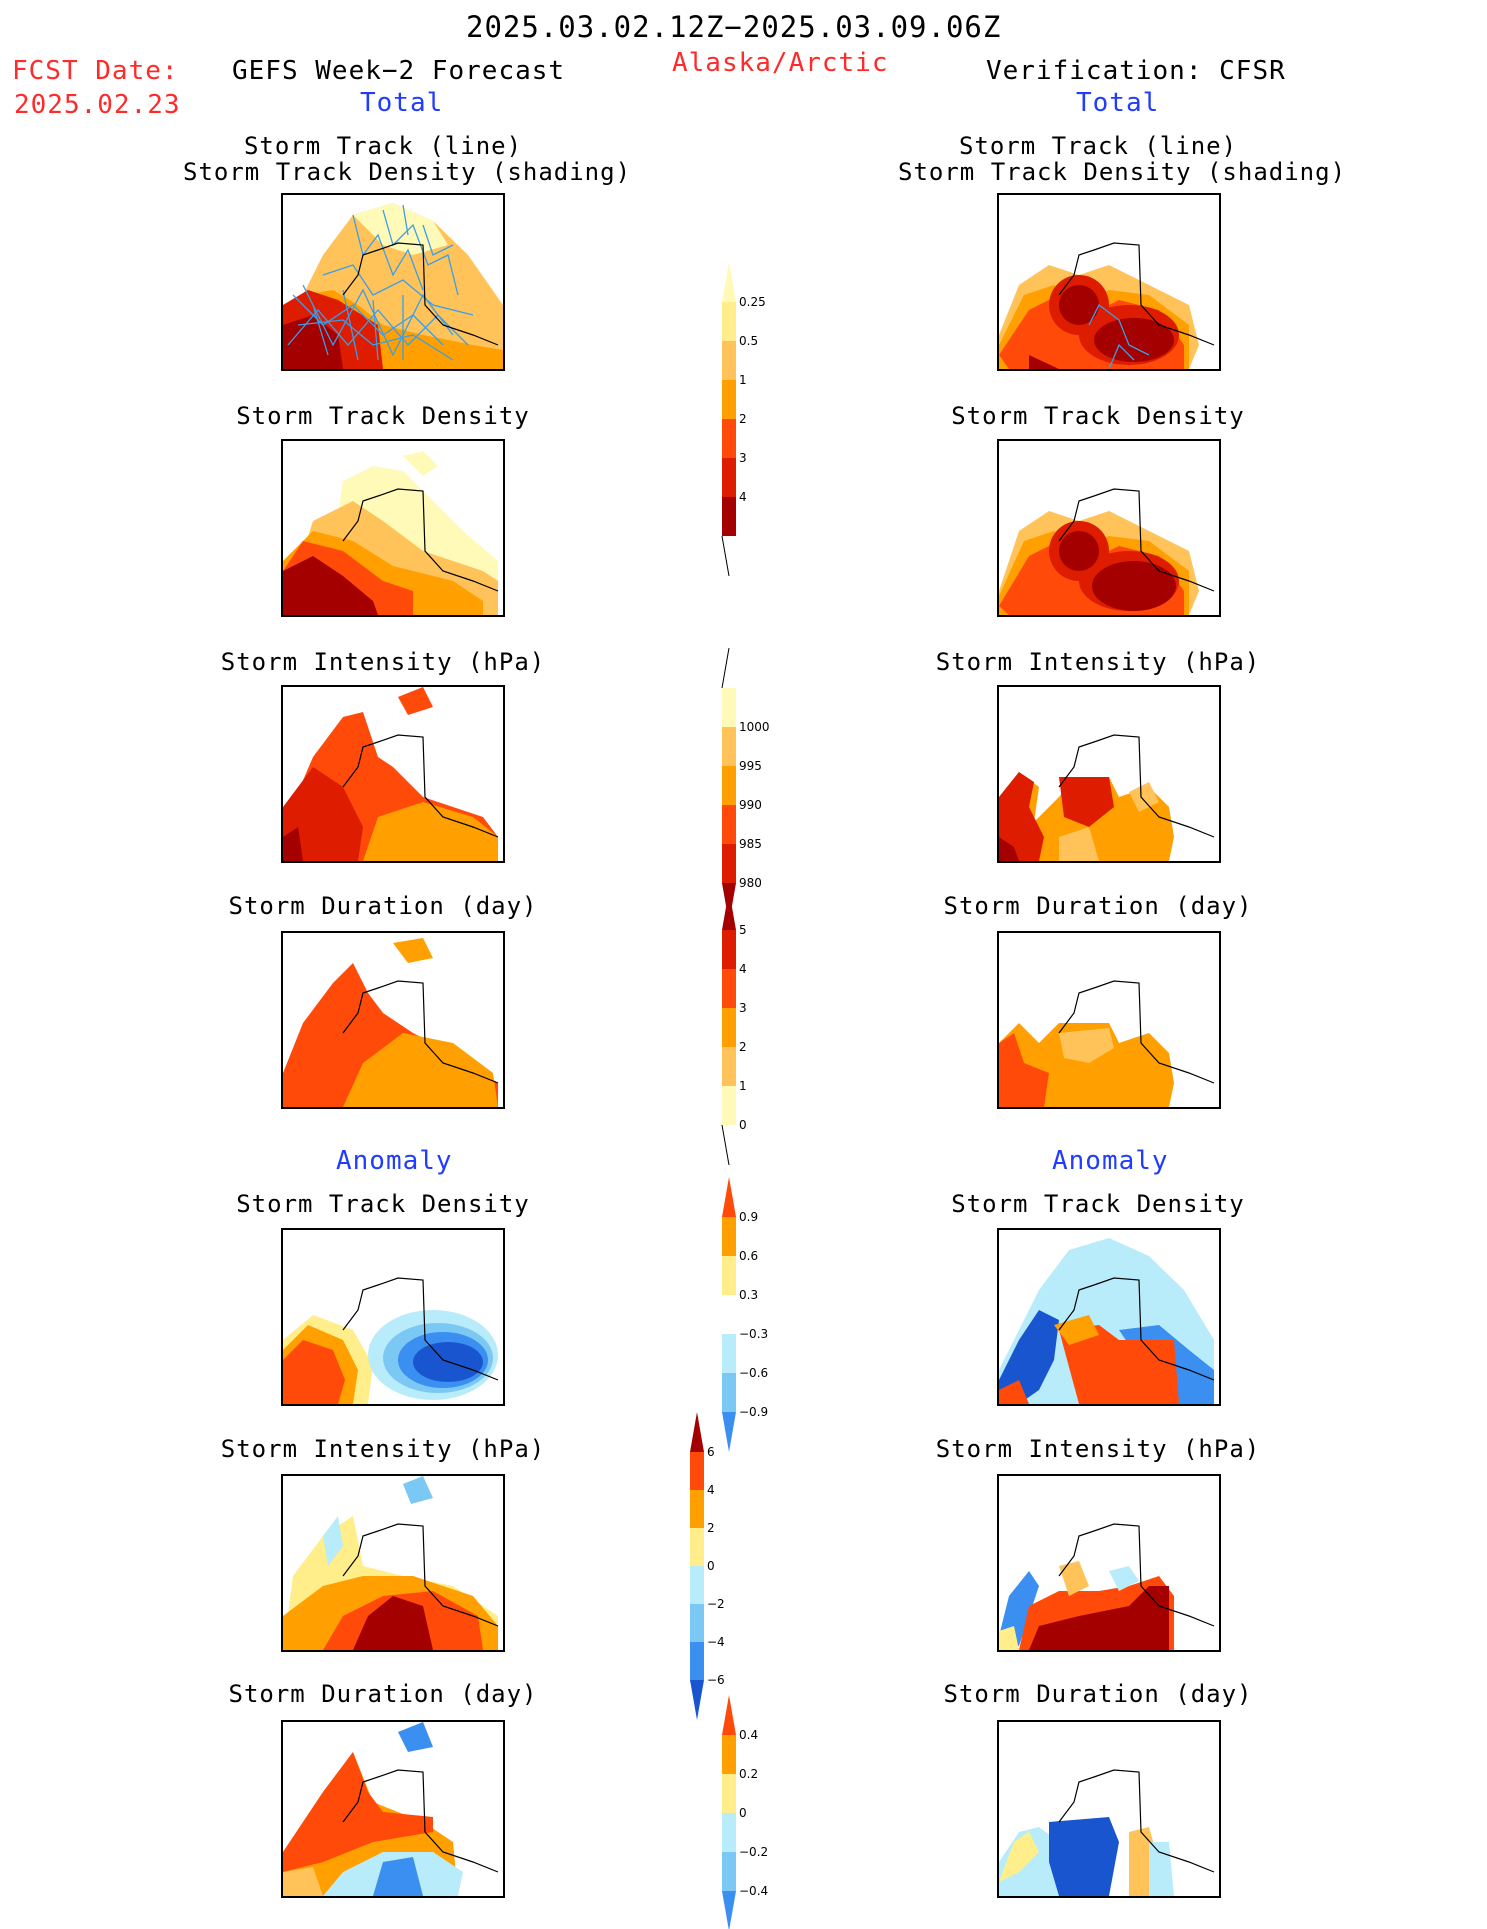  I want to click on colorbar-duration-tick-label: 3, so click(743, 1008).